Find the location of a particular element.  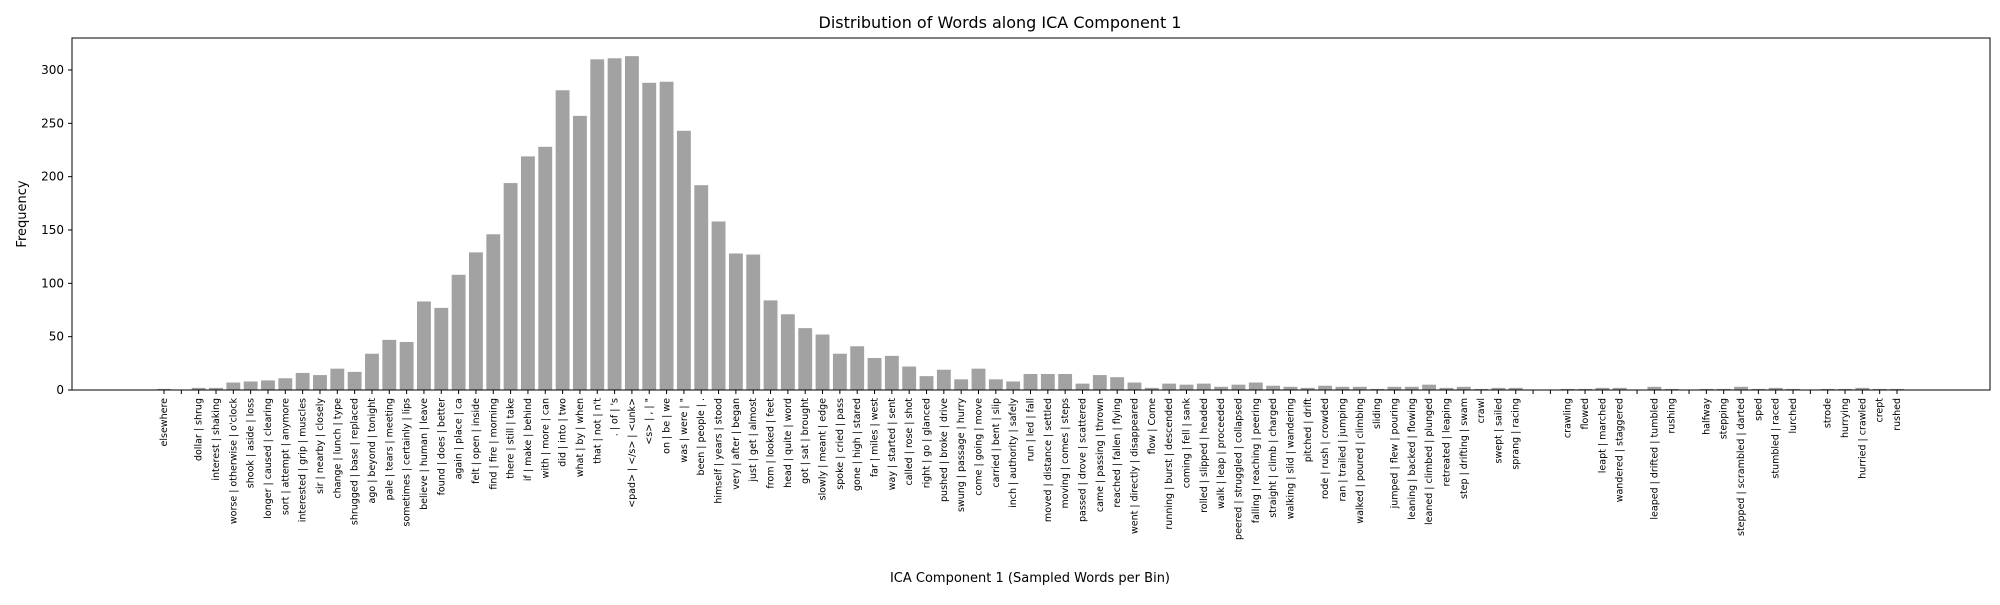

x-tick-label: rode | rush | crowded is located at coordinates (1325, 448).